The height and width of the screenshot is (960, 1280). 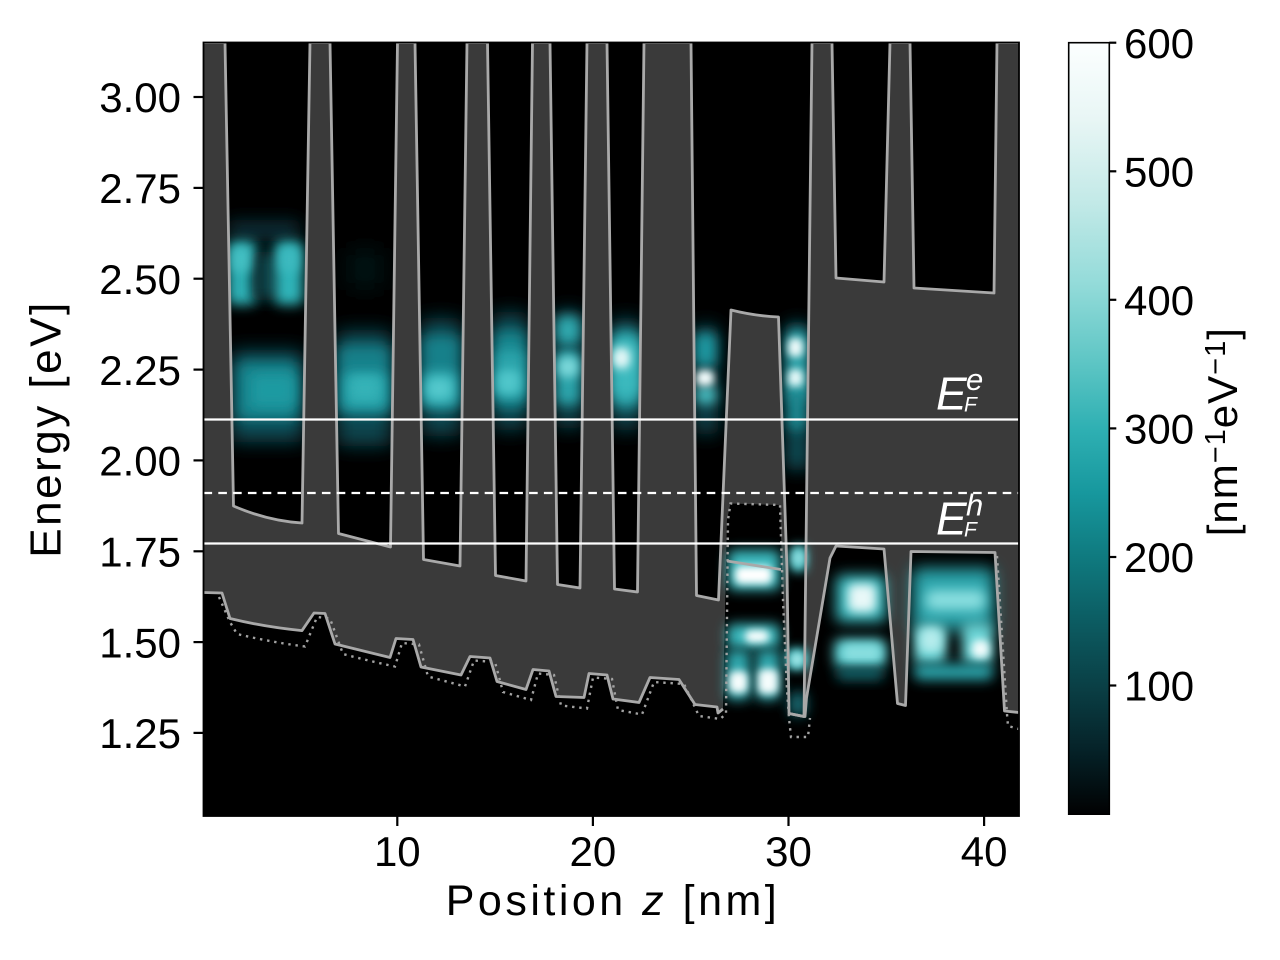 I want to click on svg-text: 200, so click(x=1159, y=557).